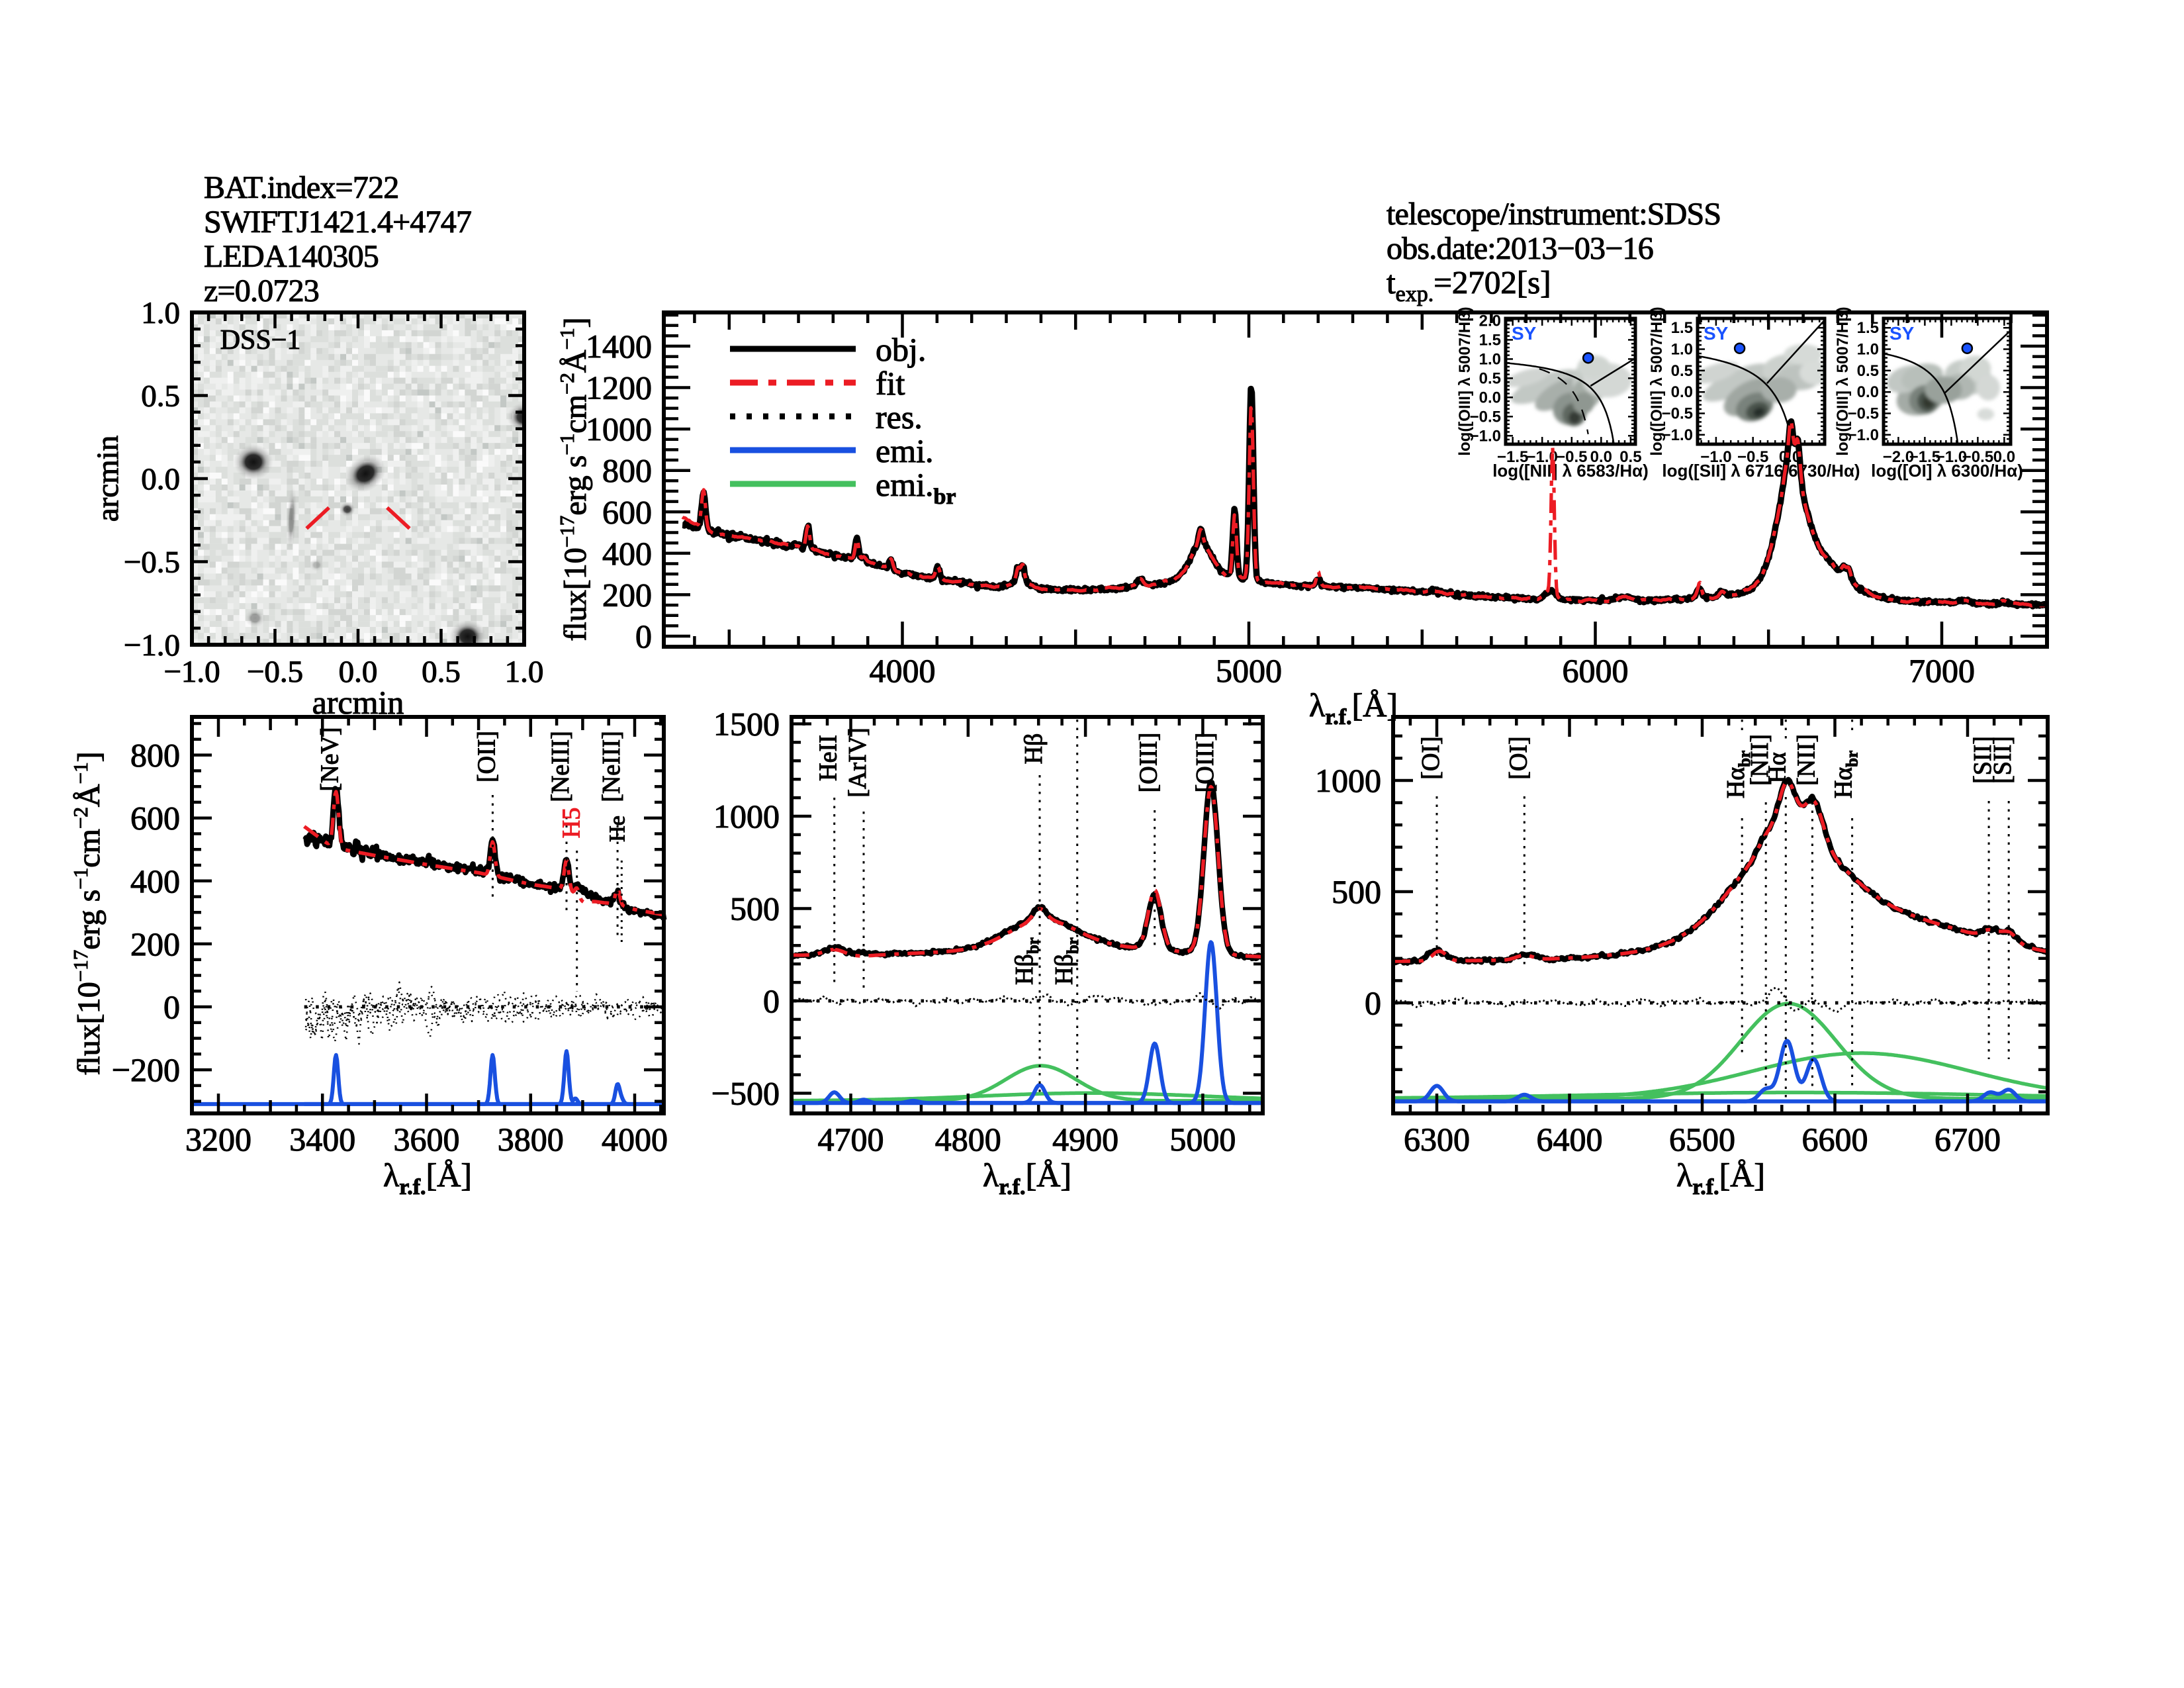 The width and height of the screenshot is (2184, 1688). I want to click on svg-text: obj., so click(901, 349).